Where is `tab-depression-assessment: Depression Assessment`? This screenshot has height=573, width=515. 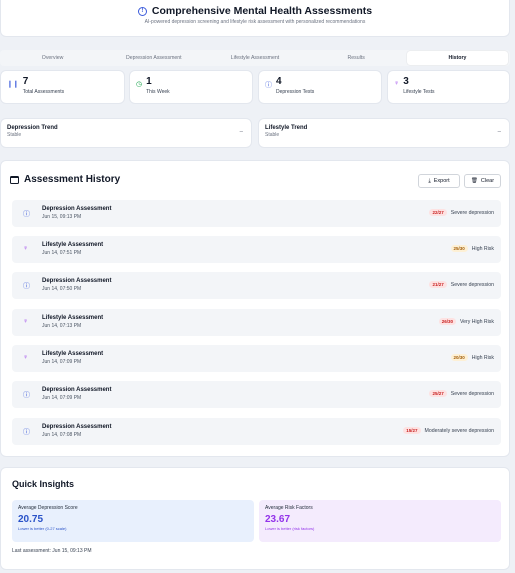
tab-depression-assessment: Depression Assessment is located at coordinates (153, 58).